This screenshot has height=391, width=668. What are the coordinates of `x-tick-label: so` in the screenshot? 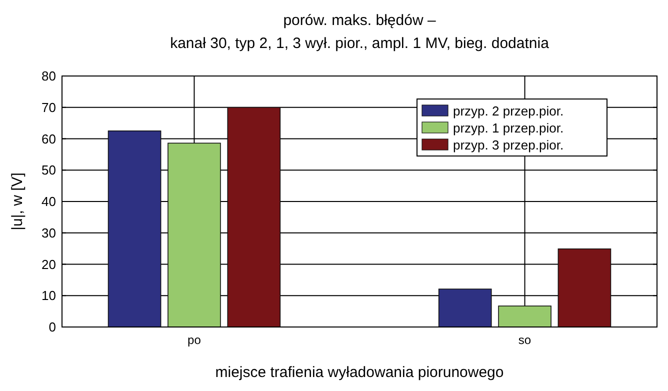 It's located at (525, 340).